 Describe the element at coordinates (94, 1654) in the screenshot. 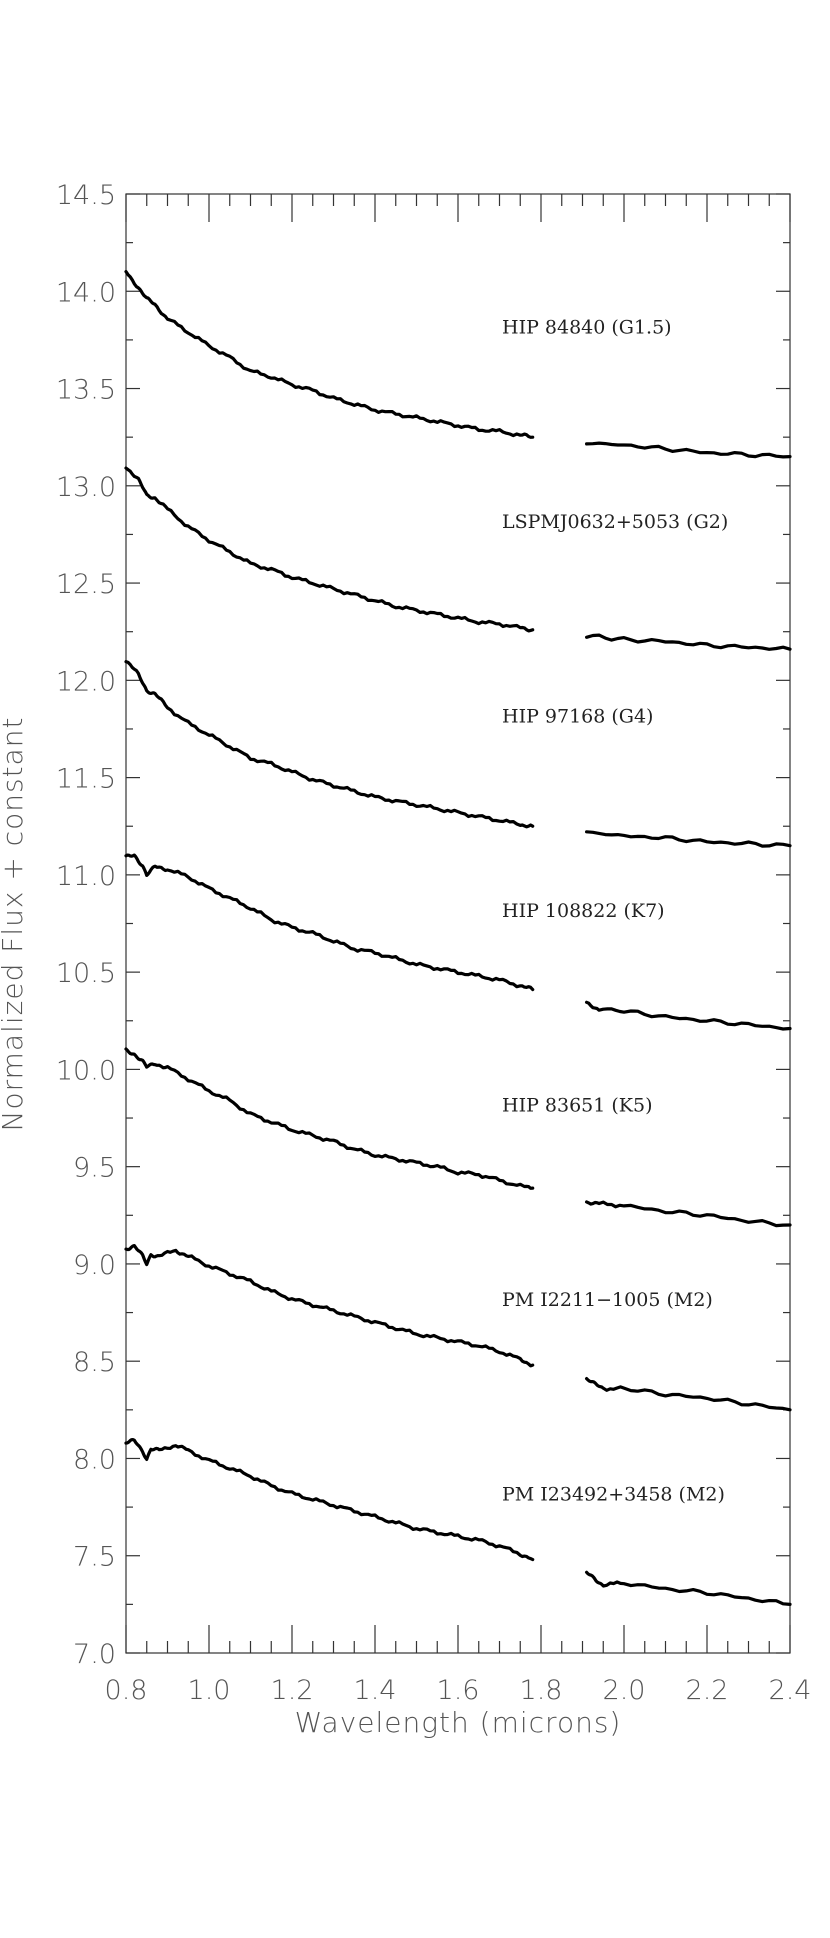

I see `y-tick-label: 7.0` at that location.